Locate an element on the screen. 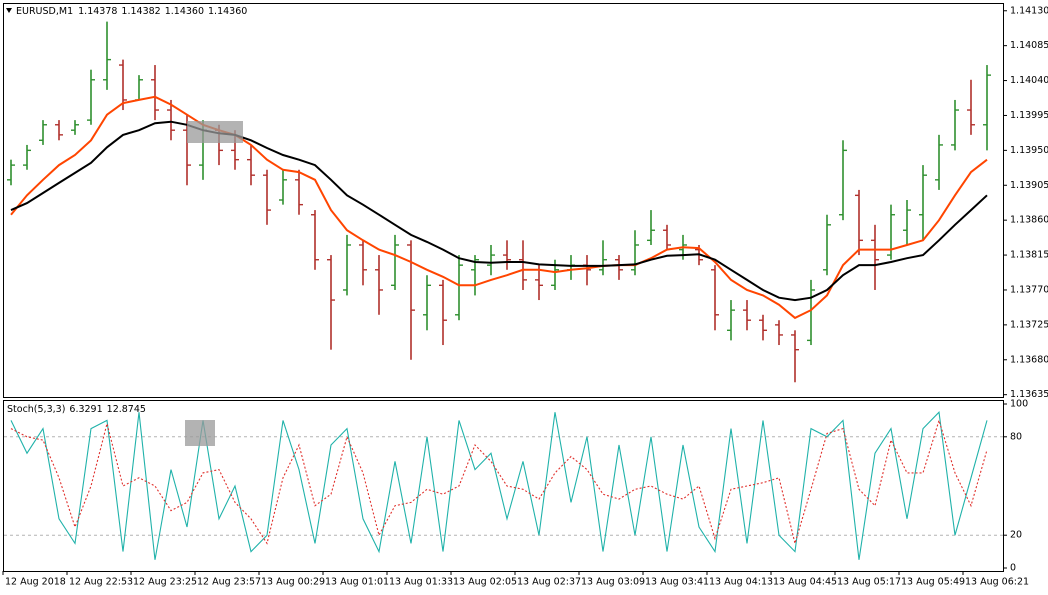 This screenshot has width=1048, height=595. x-tick-label: 13 Aug 04:45 is located at coordinates (805, 582).